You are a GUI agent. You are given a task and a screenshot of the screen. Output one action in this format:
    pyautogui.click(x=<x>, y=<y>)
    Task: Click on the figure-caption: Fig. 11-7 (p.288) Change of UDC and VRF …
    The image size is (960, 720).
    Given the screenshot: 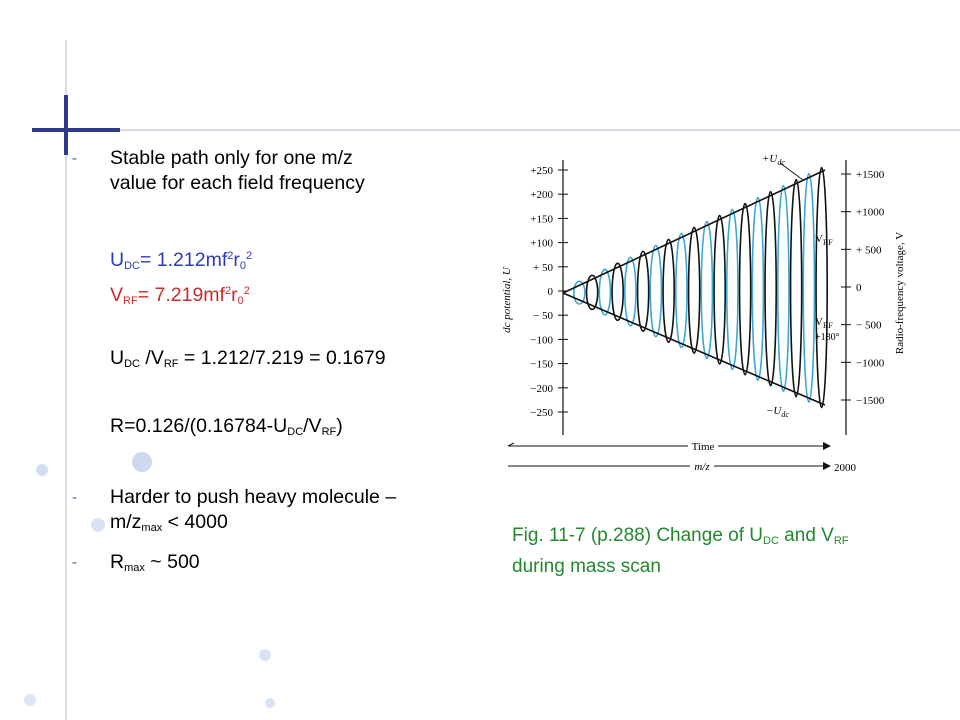 What is the action you would take?
    pyautogui.click(x=732, y=551)
    